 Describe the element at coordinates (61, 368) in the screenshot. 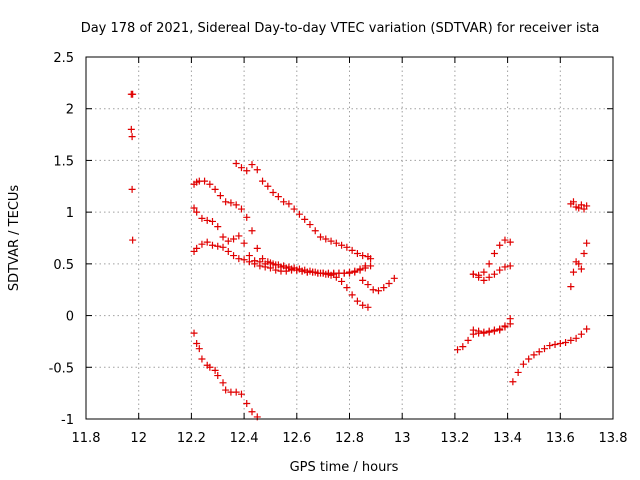

I see `y-tick-label: -0.5` at that location.